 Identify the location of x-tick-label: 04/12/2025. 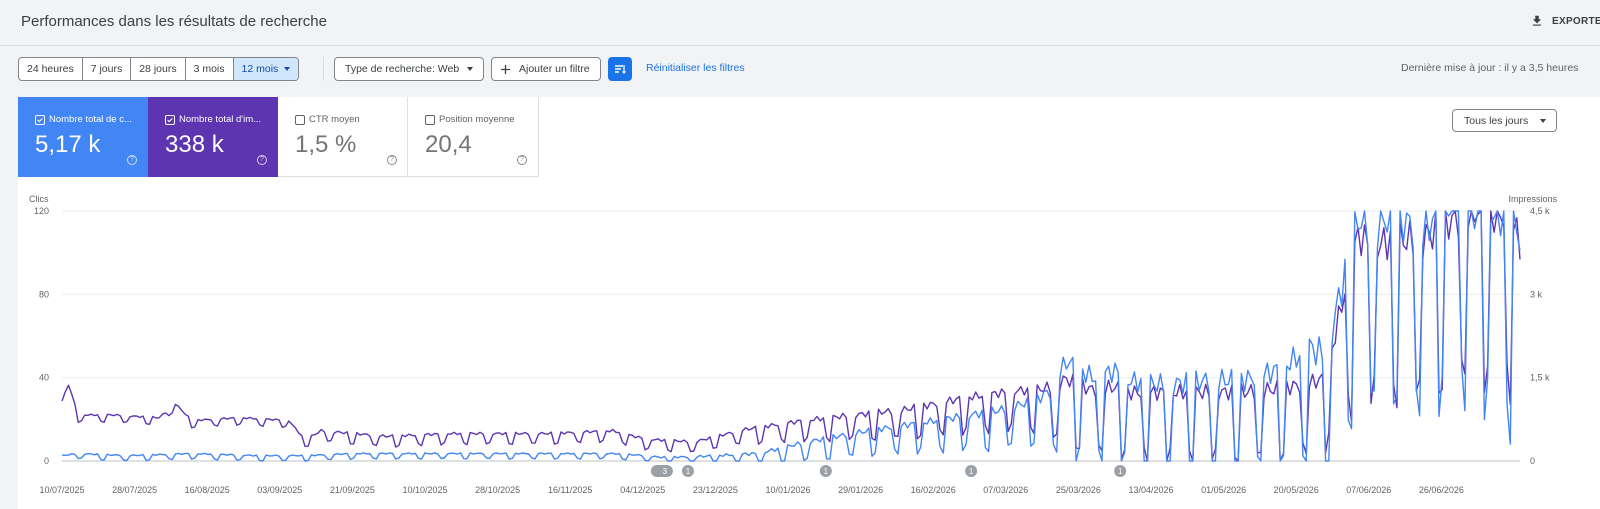
(642, 490).